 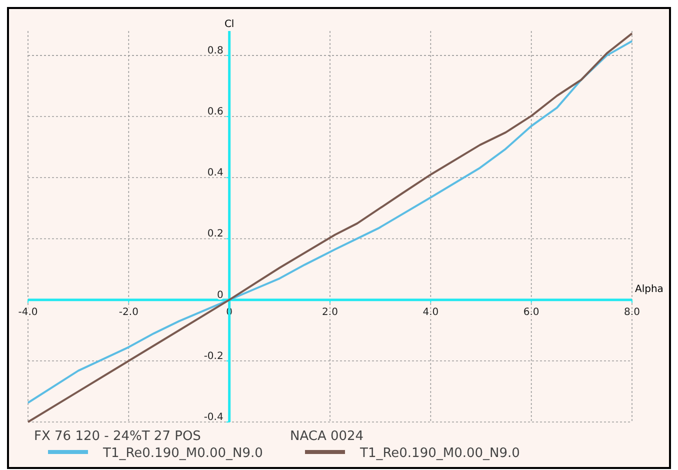 What do you see at coordinates (215, 234) in the screenshot?
I see `y-tick-label: 0.2` at bounding box center [215, 234].